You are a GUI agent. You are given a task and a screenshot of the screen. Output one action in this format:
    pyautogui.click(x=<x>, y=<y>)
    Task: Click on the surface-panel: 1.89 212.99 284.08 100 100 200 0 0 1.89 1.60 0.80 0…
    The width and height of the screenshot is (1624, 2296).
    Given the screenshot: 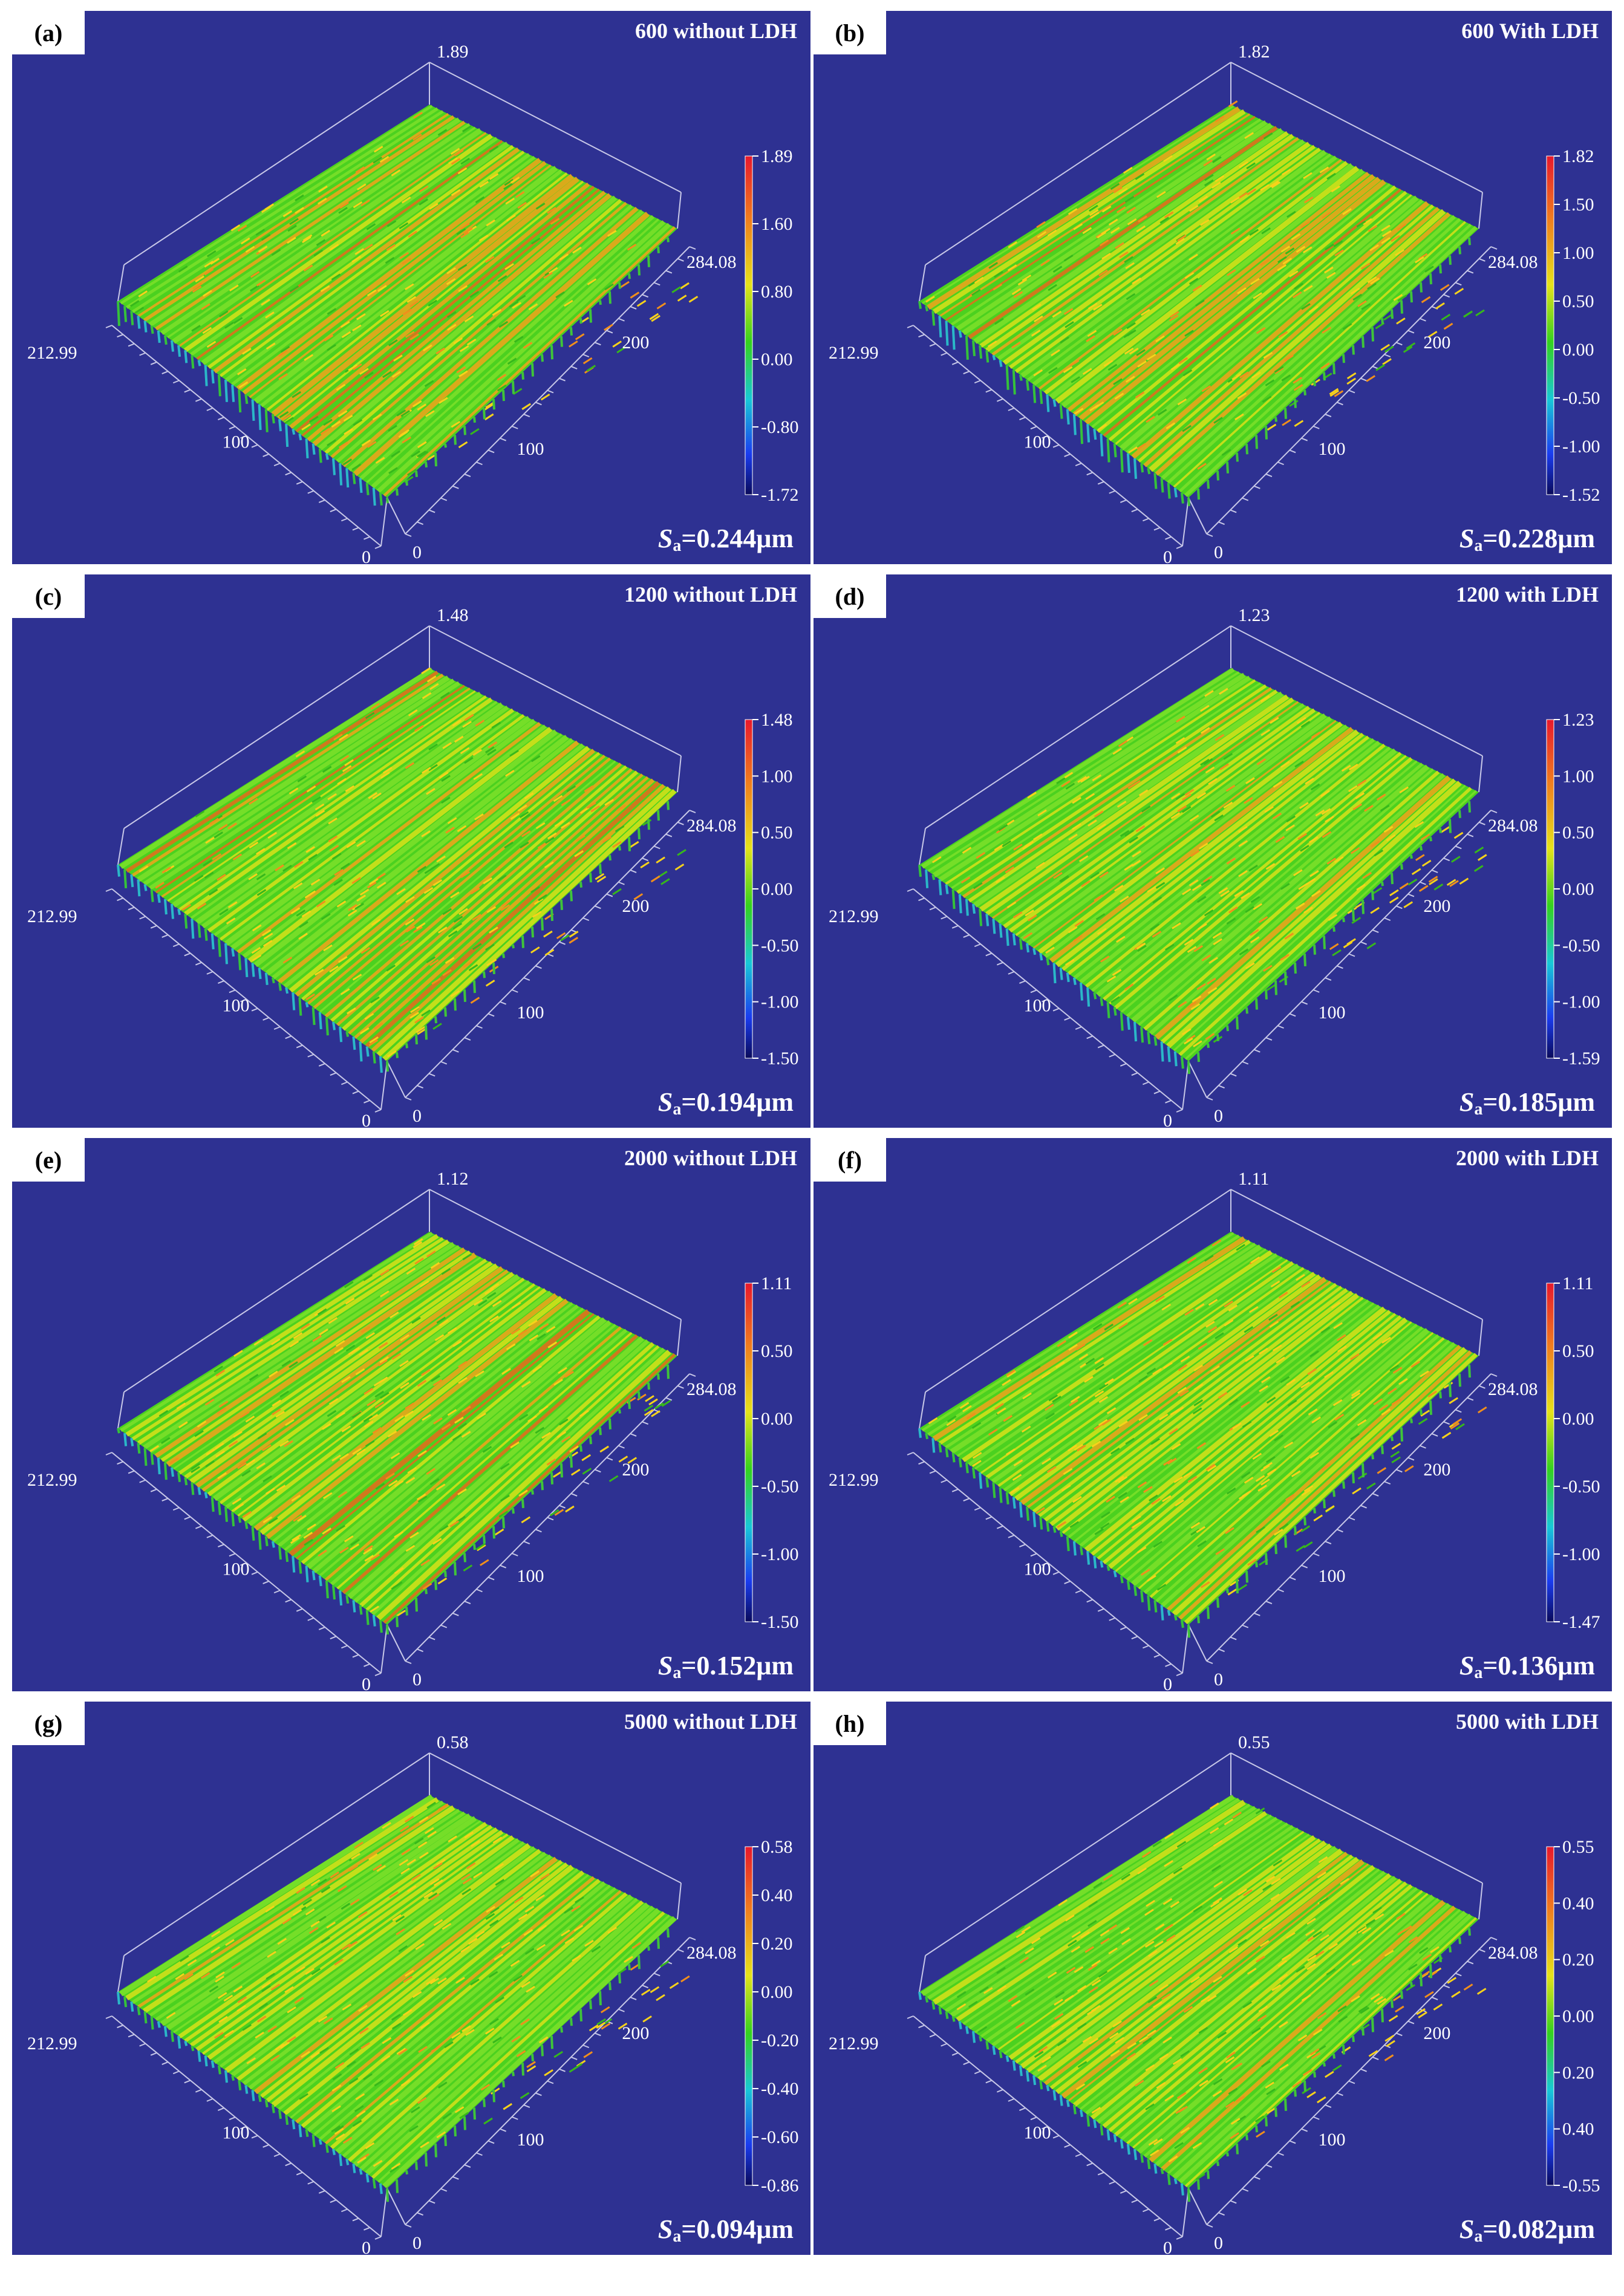 What is the action you would take?
    pyautogui.click(x=411, y=287)
    